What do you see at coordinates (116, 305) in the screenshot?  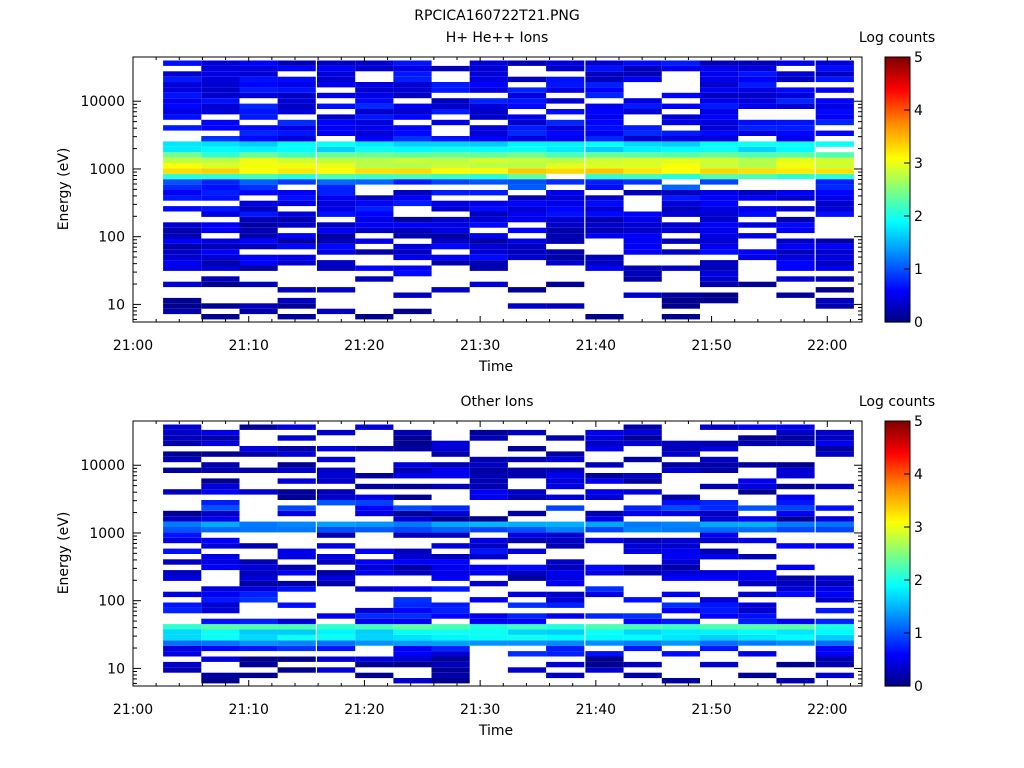 I see `panel-1-ytick-label: 10` at bounding box center [116, 305].